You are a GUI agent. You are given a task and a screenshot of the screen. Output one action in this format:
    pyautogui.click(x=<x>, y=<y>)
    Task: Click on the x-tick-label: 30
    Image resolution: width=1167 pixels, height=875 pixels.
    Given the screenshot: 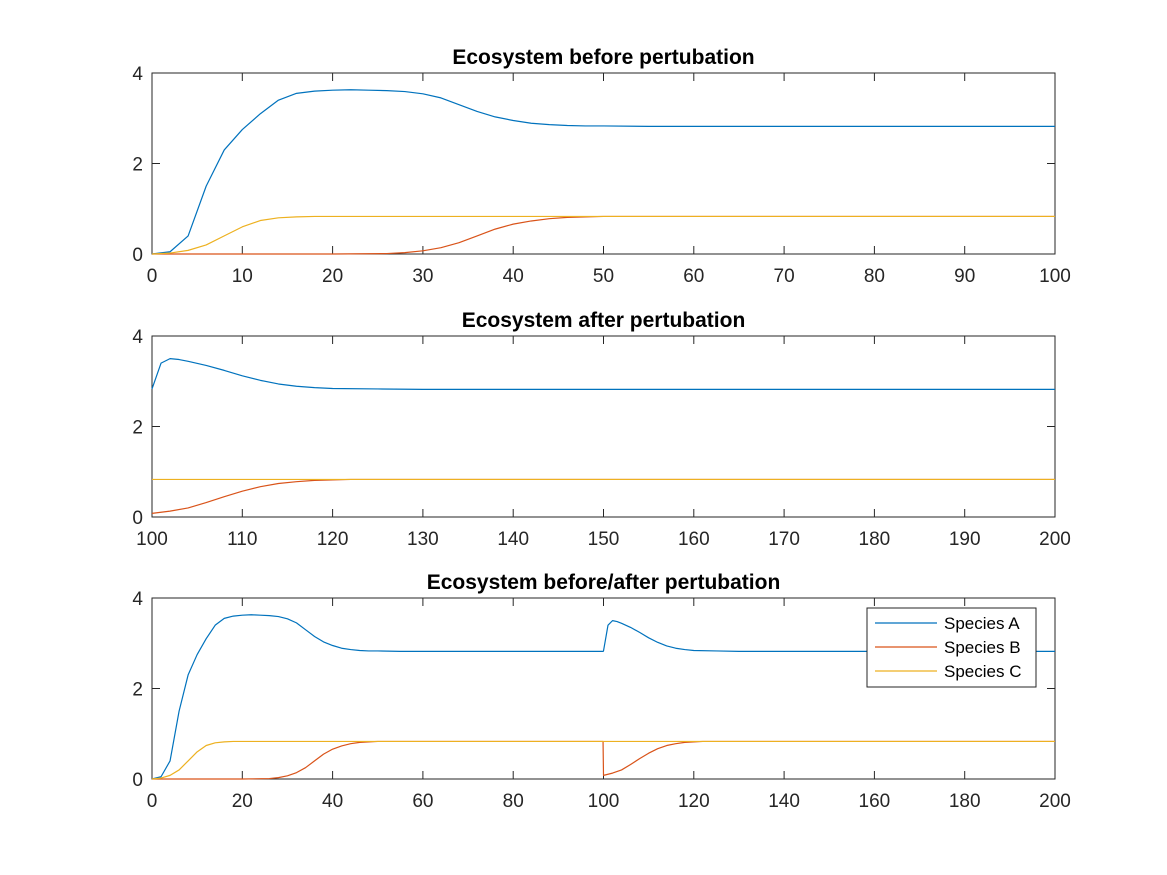 What is the action you would take?
    pyautogui.click(x=422, y=276)
    